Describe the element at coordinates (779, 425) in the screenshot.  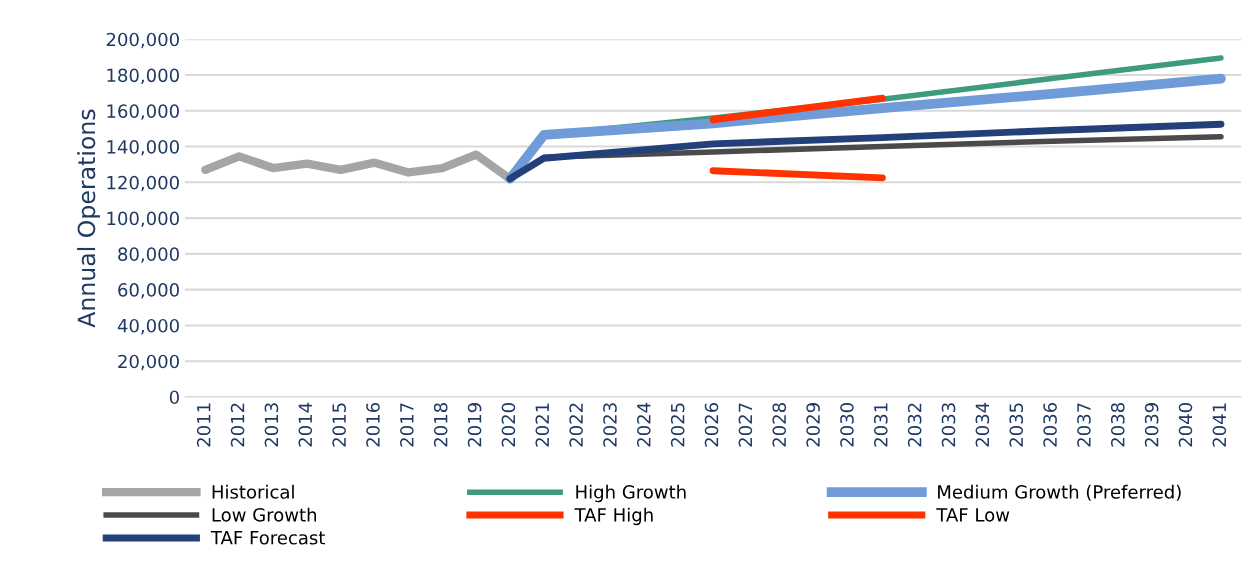
I see `x-tick-label: 2028` at that location.